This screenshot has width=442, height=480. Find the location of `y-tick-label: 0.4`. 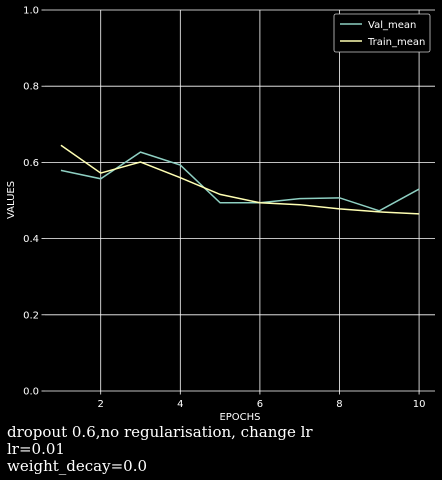

y-tick-label: 0.4 is located at coordinates (31, 239).